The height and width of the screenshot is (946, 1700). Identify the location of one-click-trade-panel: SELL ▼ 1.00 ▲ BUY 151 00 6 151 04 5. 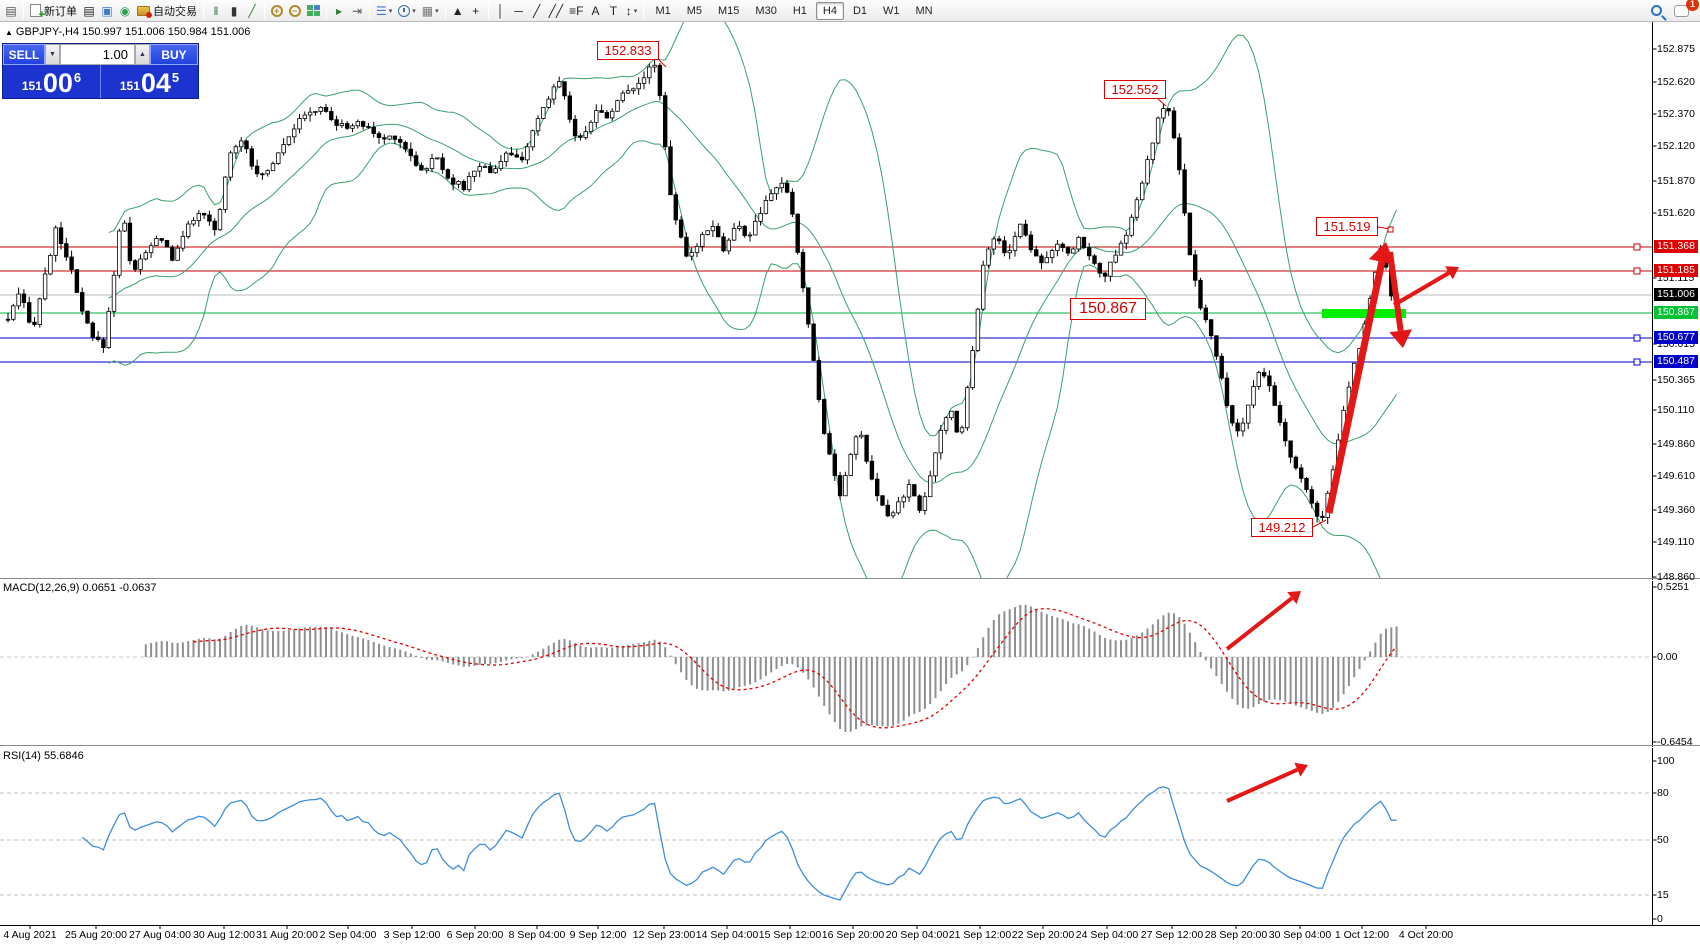
(100, 71).